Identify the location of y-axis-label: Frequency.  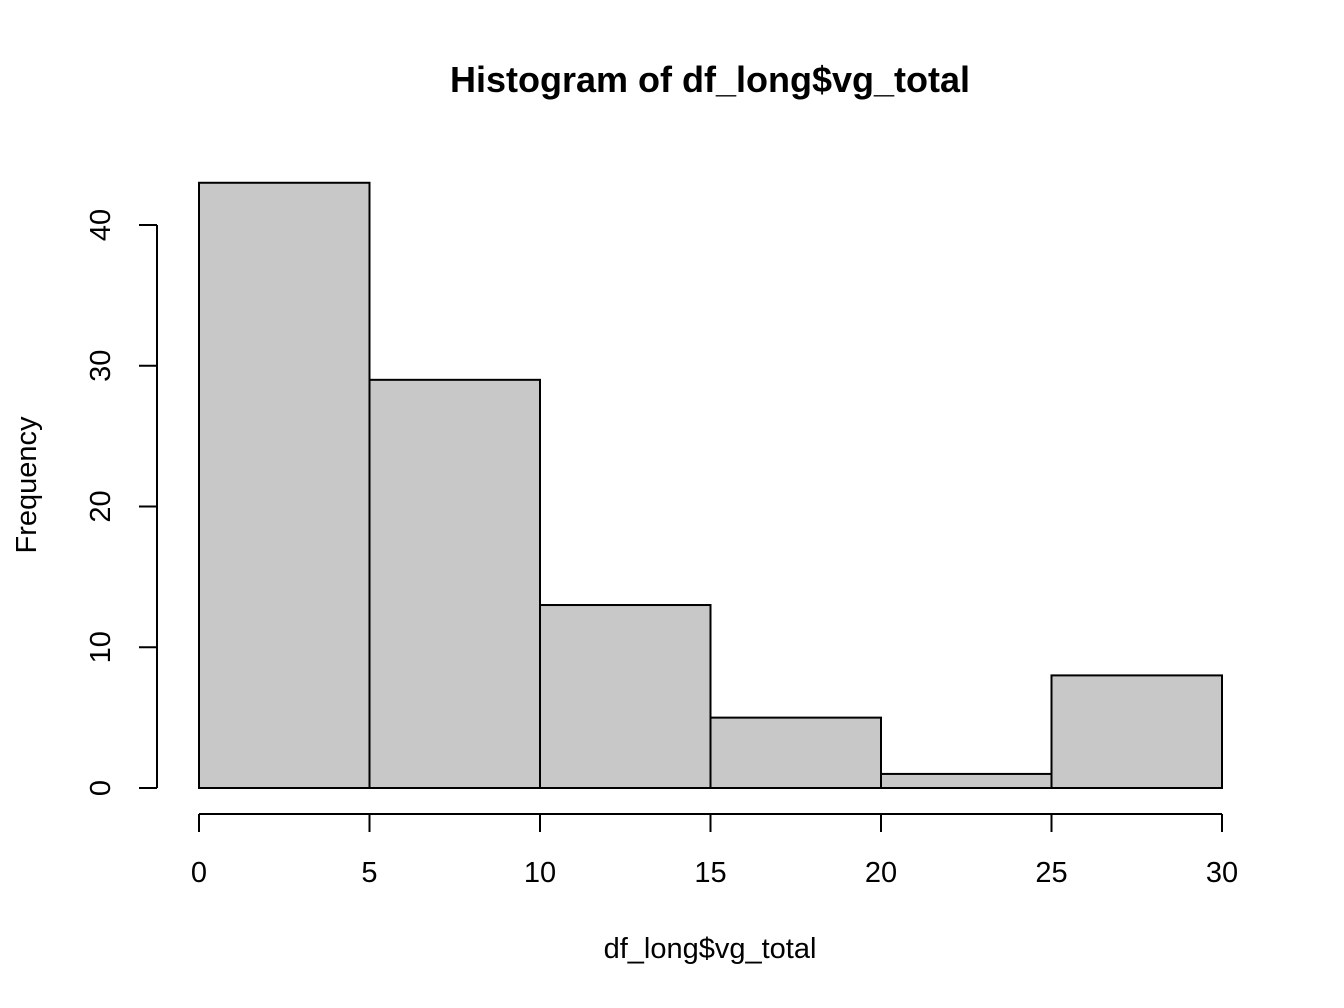
(27, 485).